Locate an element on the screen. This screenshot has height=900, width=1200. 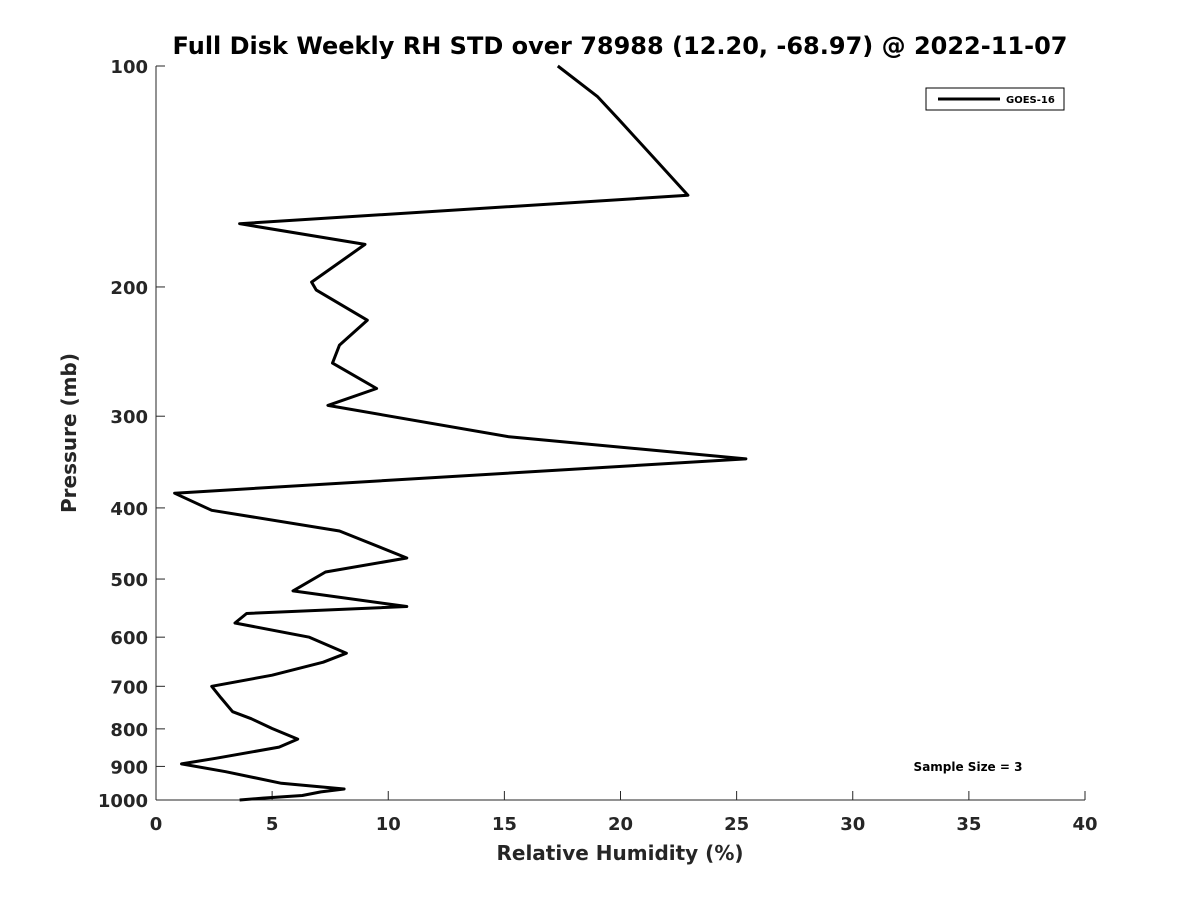
legend-label: GOES-16 is located at coordinates (1030, 100).